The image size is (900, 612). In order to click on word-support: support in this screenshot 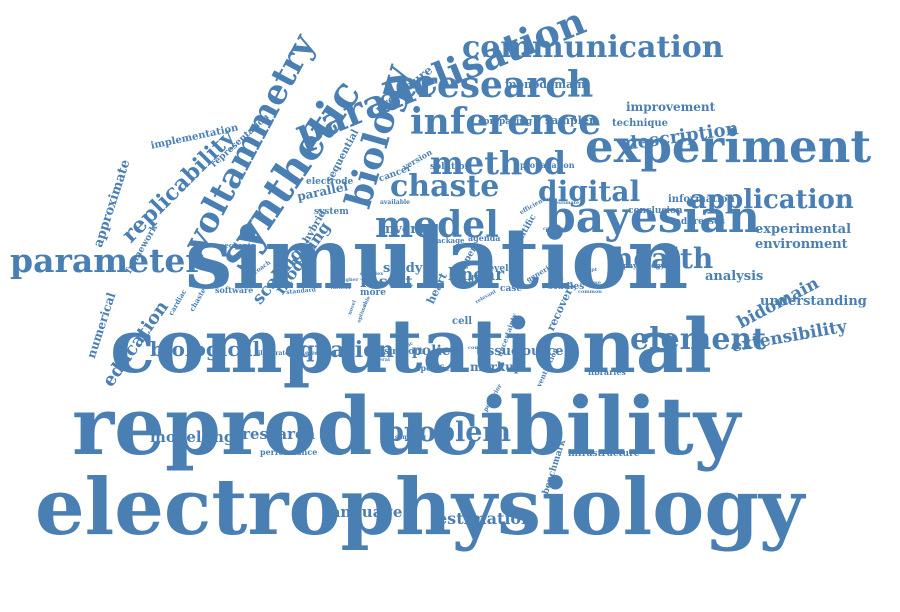, I will do `click(404, 351)`.